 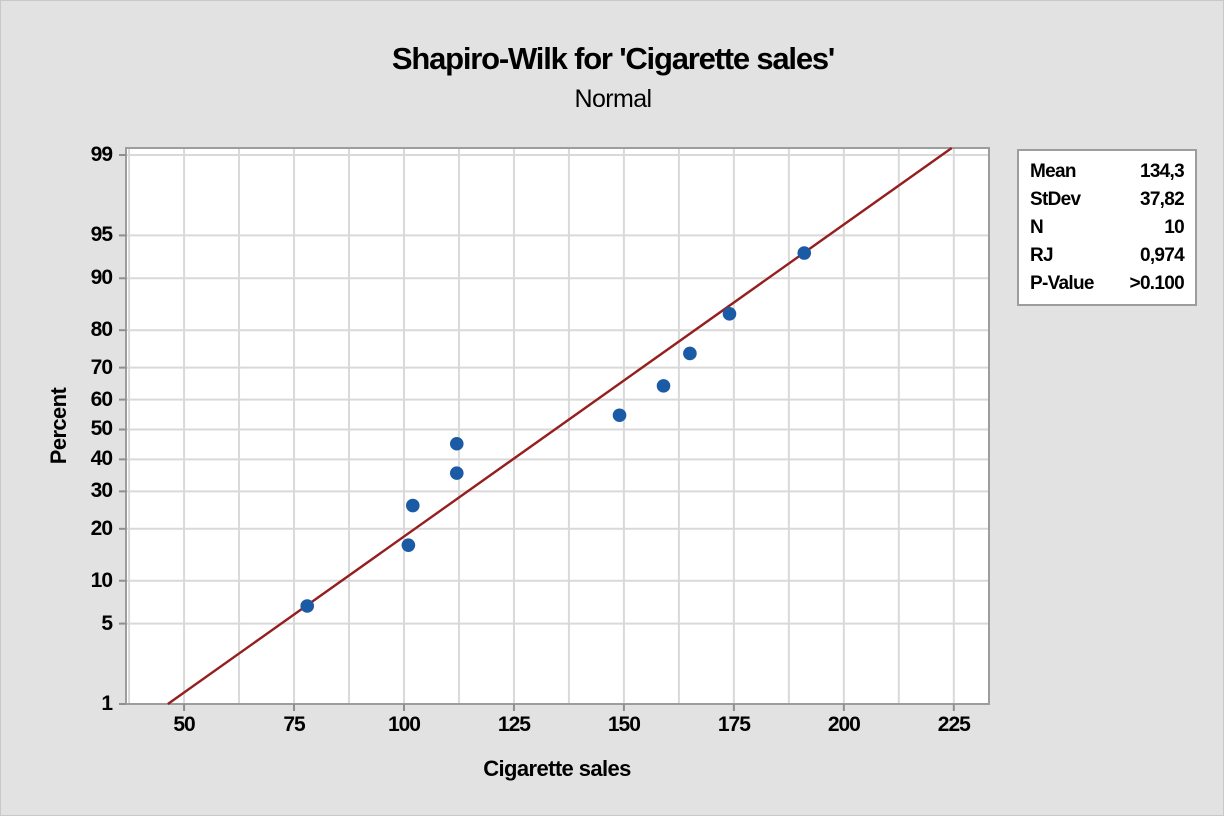 What do you see at coordinates (844, 724) in the screenshot?
I see `x-tick-label: 200` at bounding box center [844, 724].